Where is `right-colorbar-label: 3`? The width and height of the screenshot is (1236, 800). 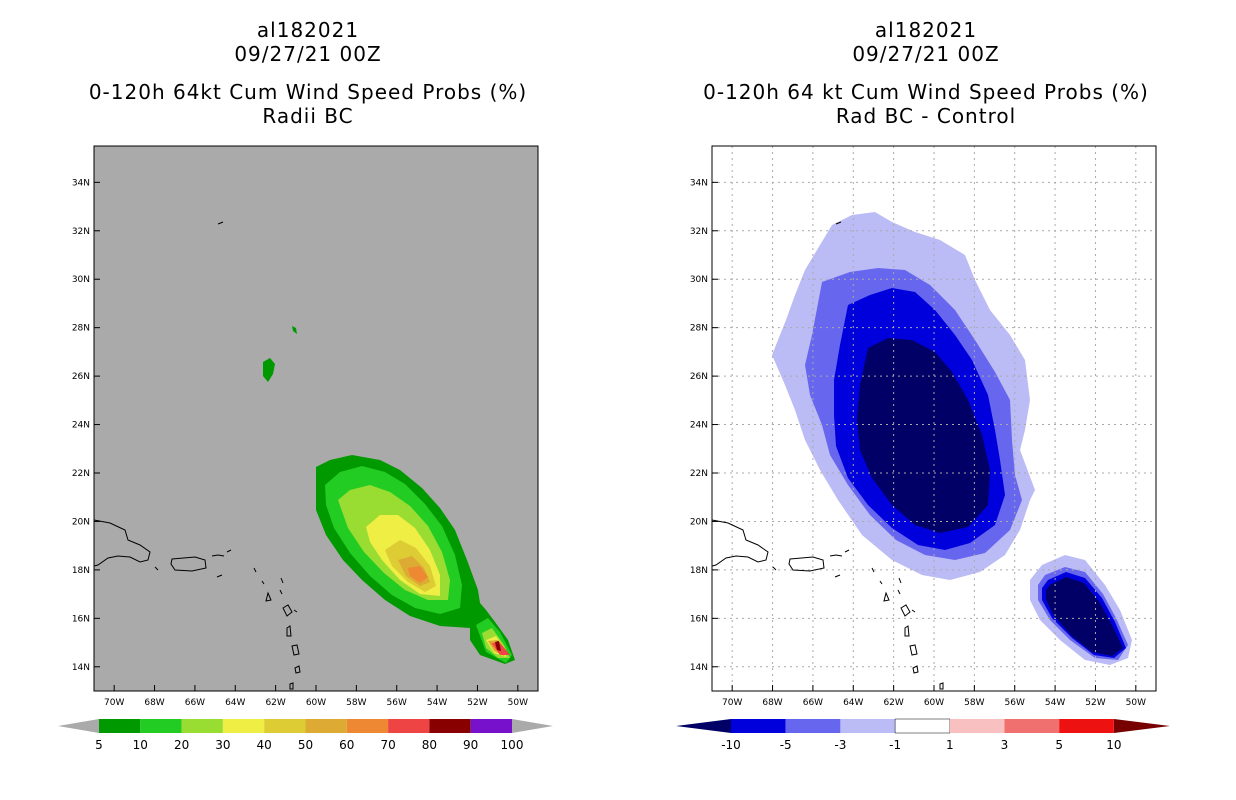 right-colorbar-label: 3 is located at coordinates (1005, 745).